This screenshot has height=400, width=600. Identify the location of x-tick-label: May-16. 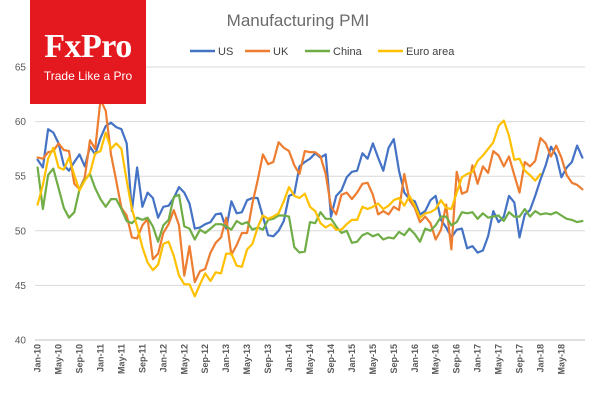
(436, 359).